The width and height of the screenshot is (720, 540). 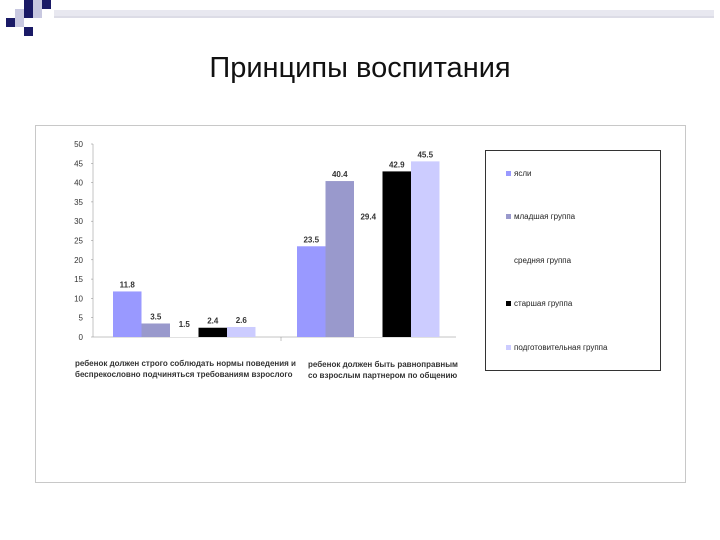 I want to click on legend-label: средняя группа, so click(x=543, y=260).